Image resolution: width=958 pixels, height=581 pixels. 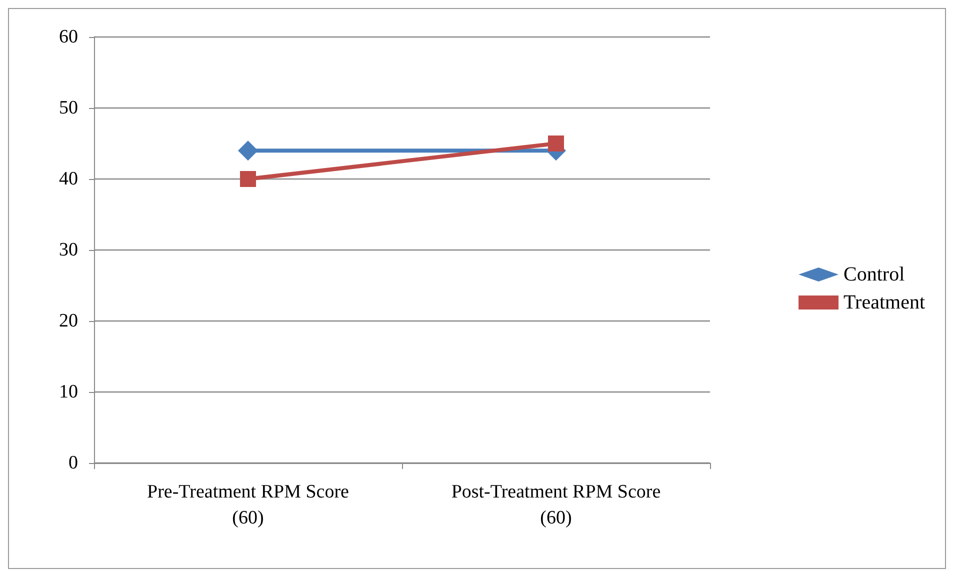 What do you see at coordinates (68, 108) in the screenshot?
I see `y-tick-label: 50` at bounding box center [68, 108].